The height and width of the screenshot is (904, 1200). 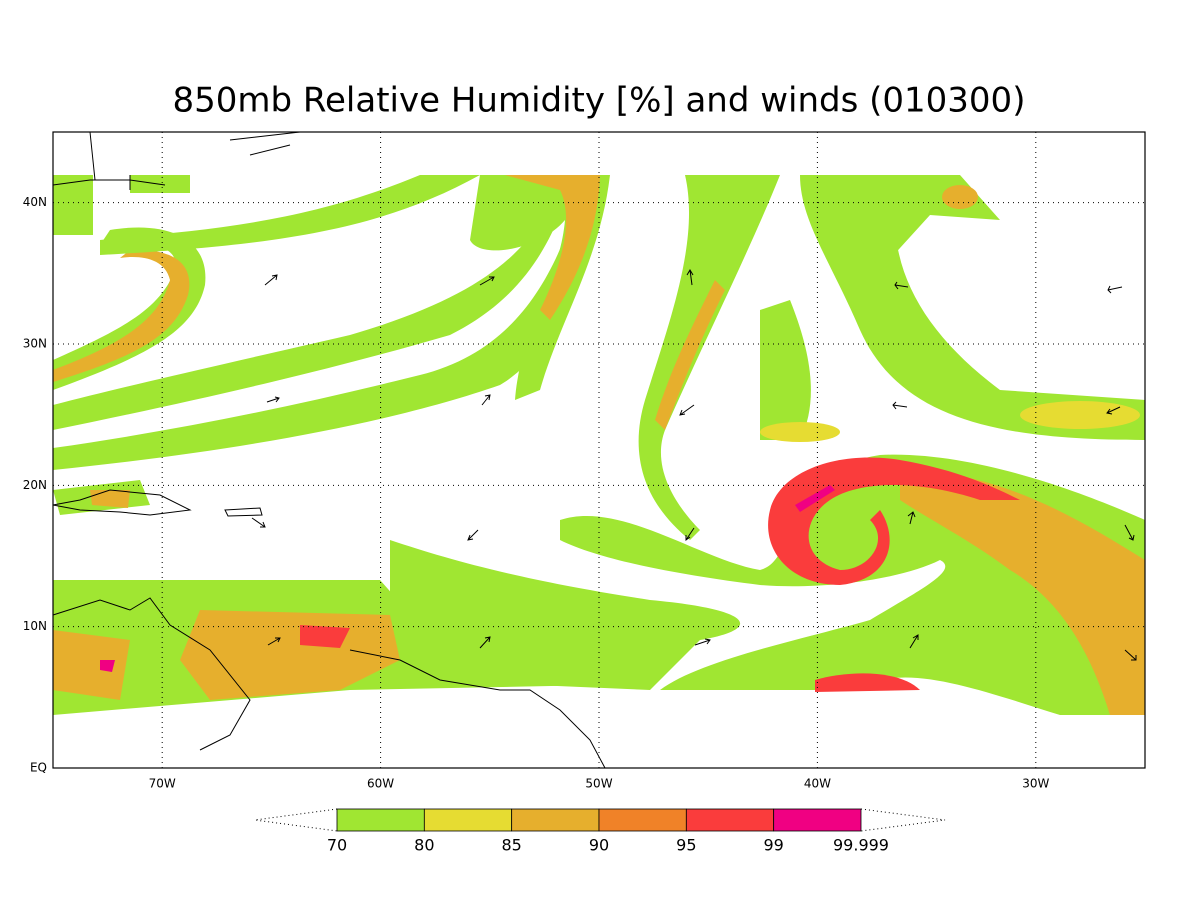 What do you see at coordinates (817, 784) in the screenshot?
I see `lon-label: 40W` at bounding box center [817, 784].